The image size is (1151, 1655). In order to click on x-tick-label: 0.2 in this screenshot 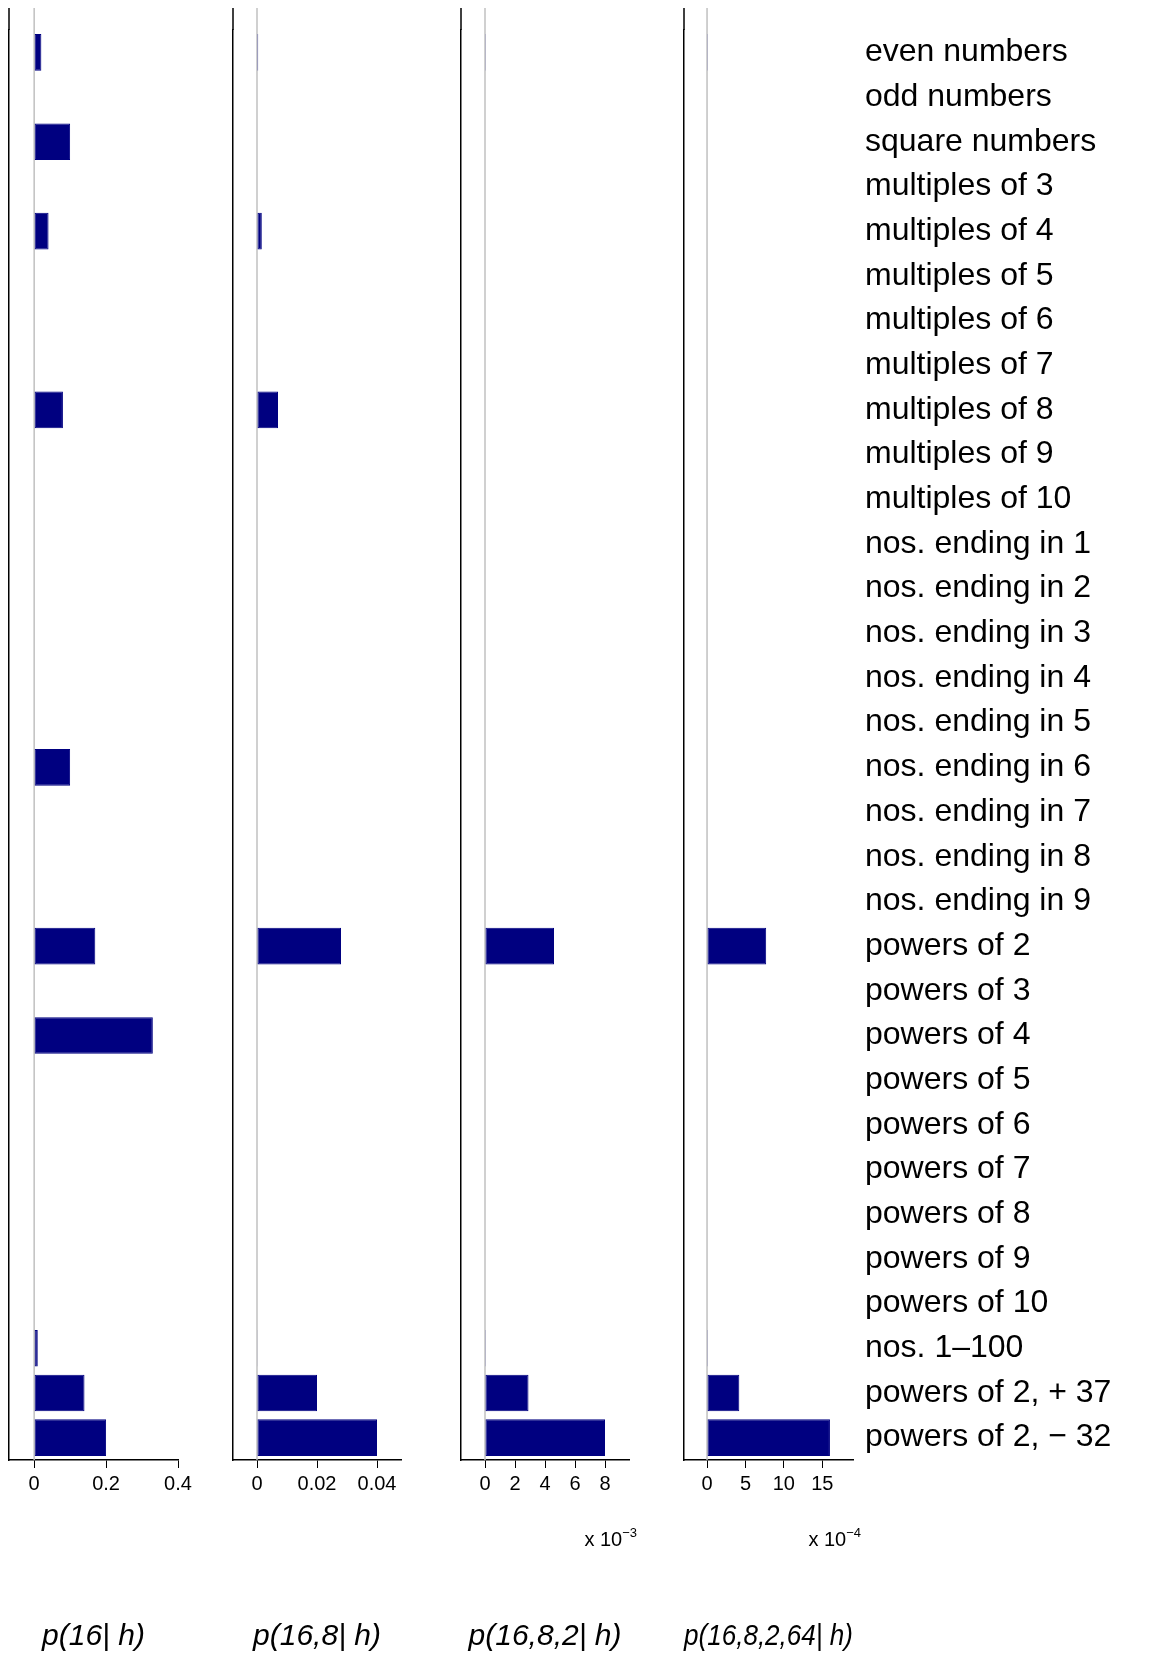, I will do `click(106, 1482)`.